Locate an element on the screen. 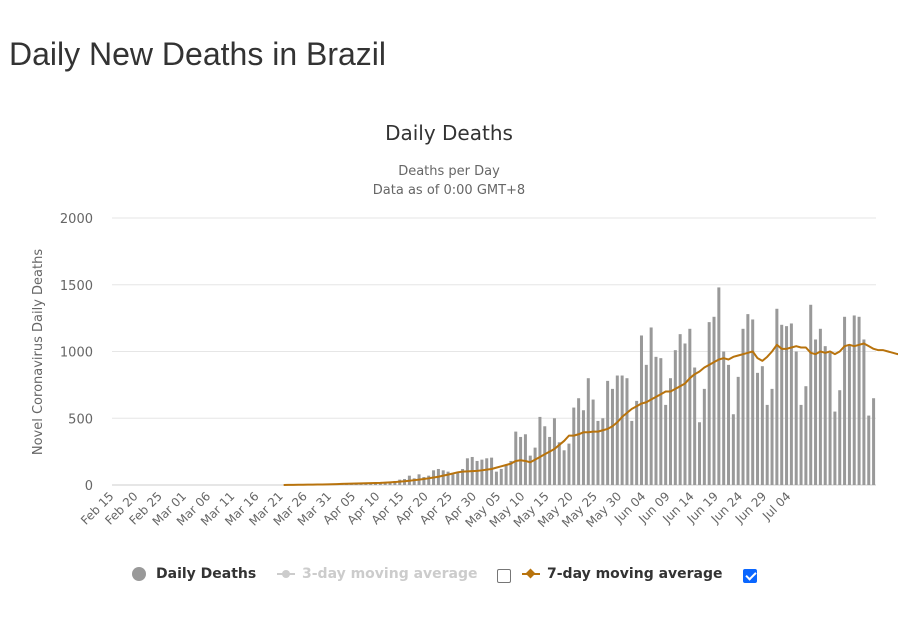 The image size is (898, 642). circle-icon is located at coordinates (139, 574).